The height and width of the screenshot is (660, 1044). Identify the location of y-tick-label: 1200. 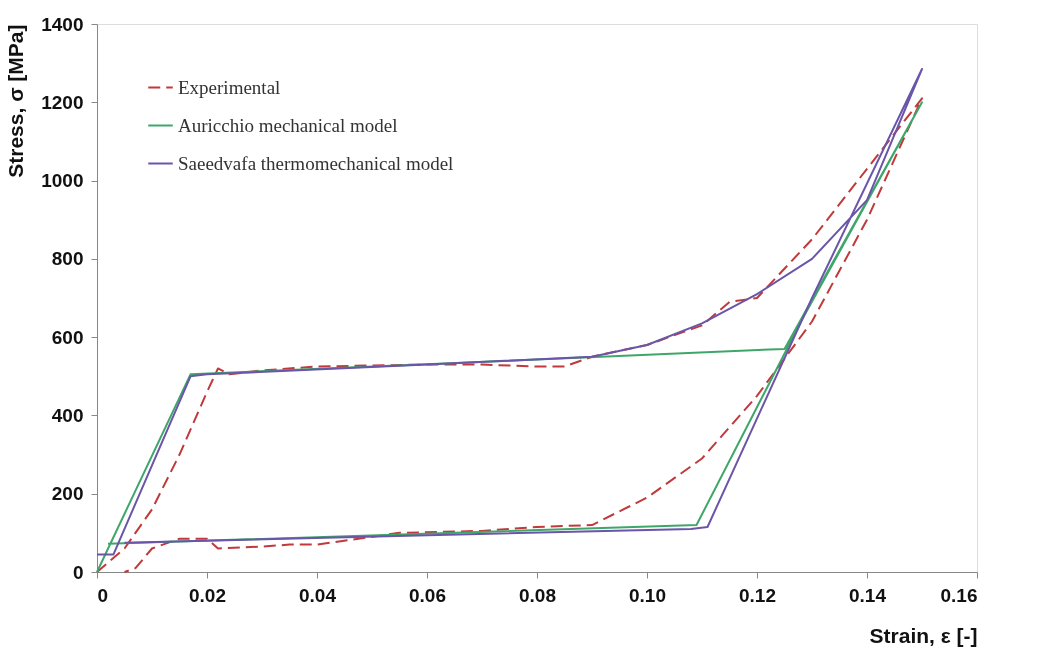
(62, 102).